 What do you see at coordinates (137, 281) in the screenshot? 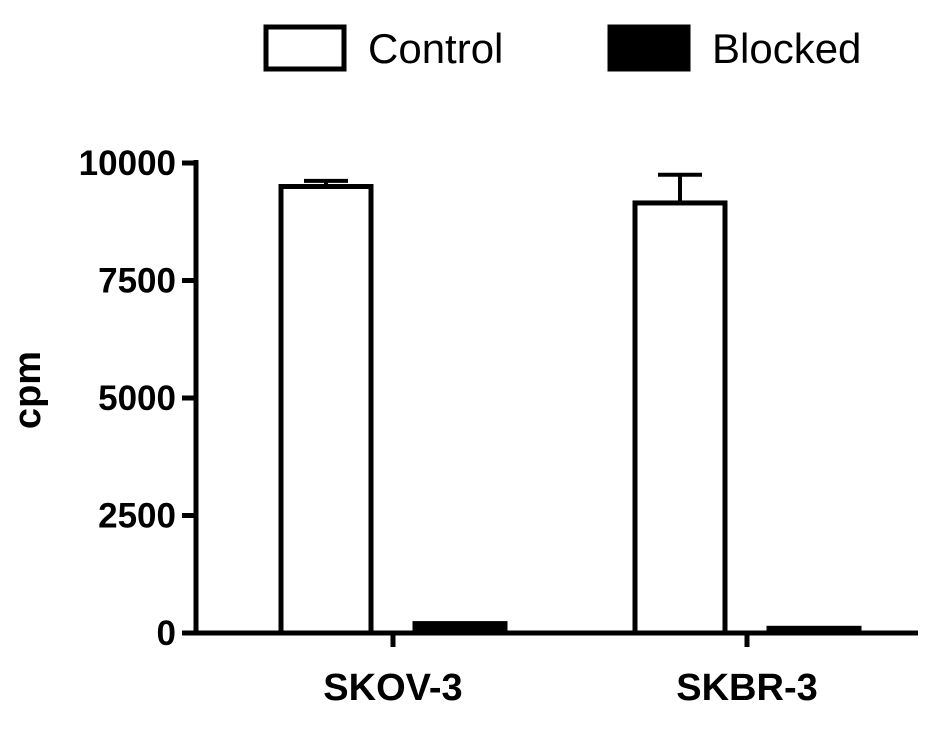
I see `y-tick-label: 7500` at bounding box center [137, 281].